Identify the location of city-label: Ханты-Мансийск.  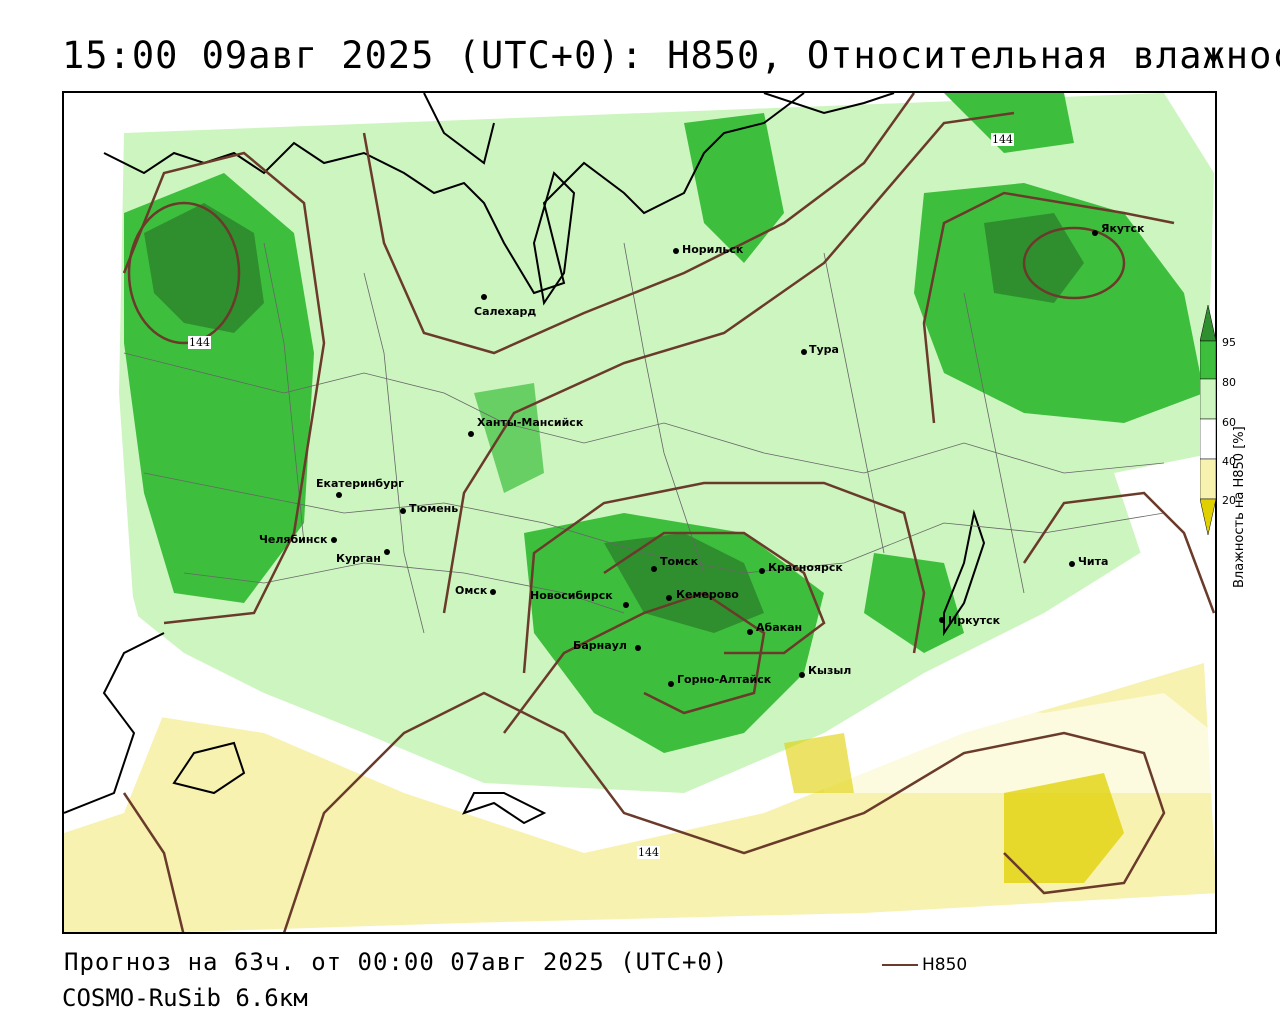
(530, 422).